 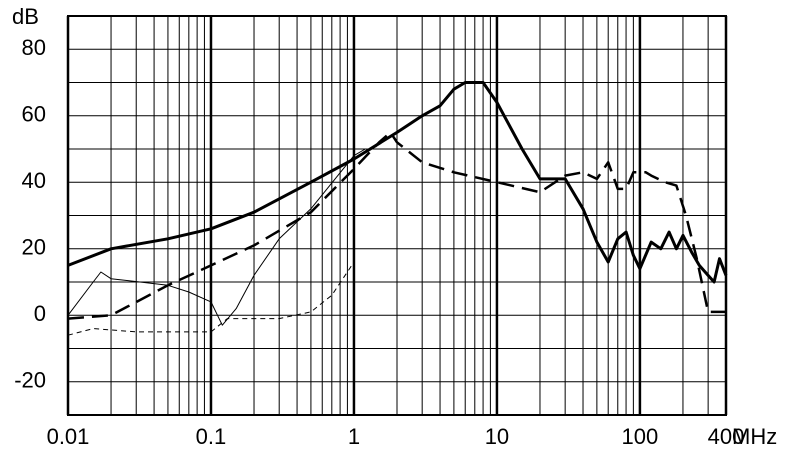 I want to click on x-tick-label: 0.01, so click(x=68, y=436).